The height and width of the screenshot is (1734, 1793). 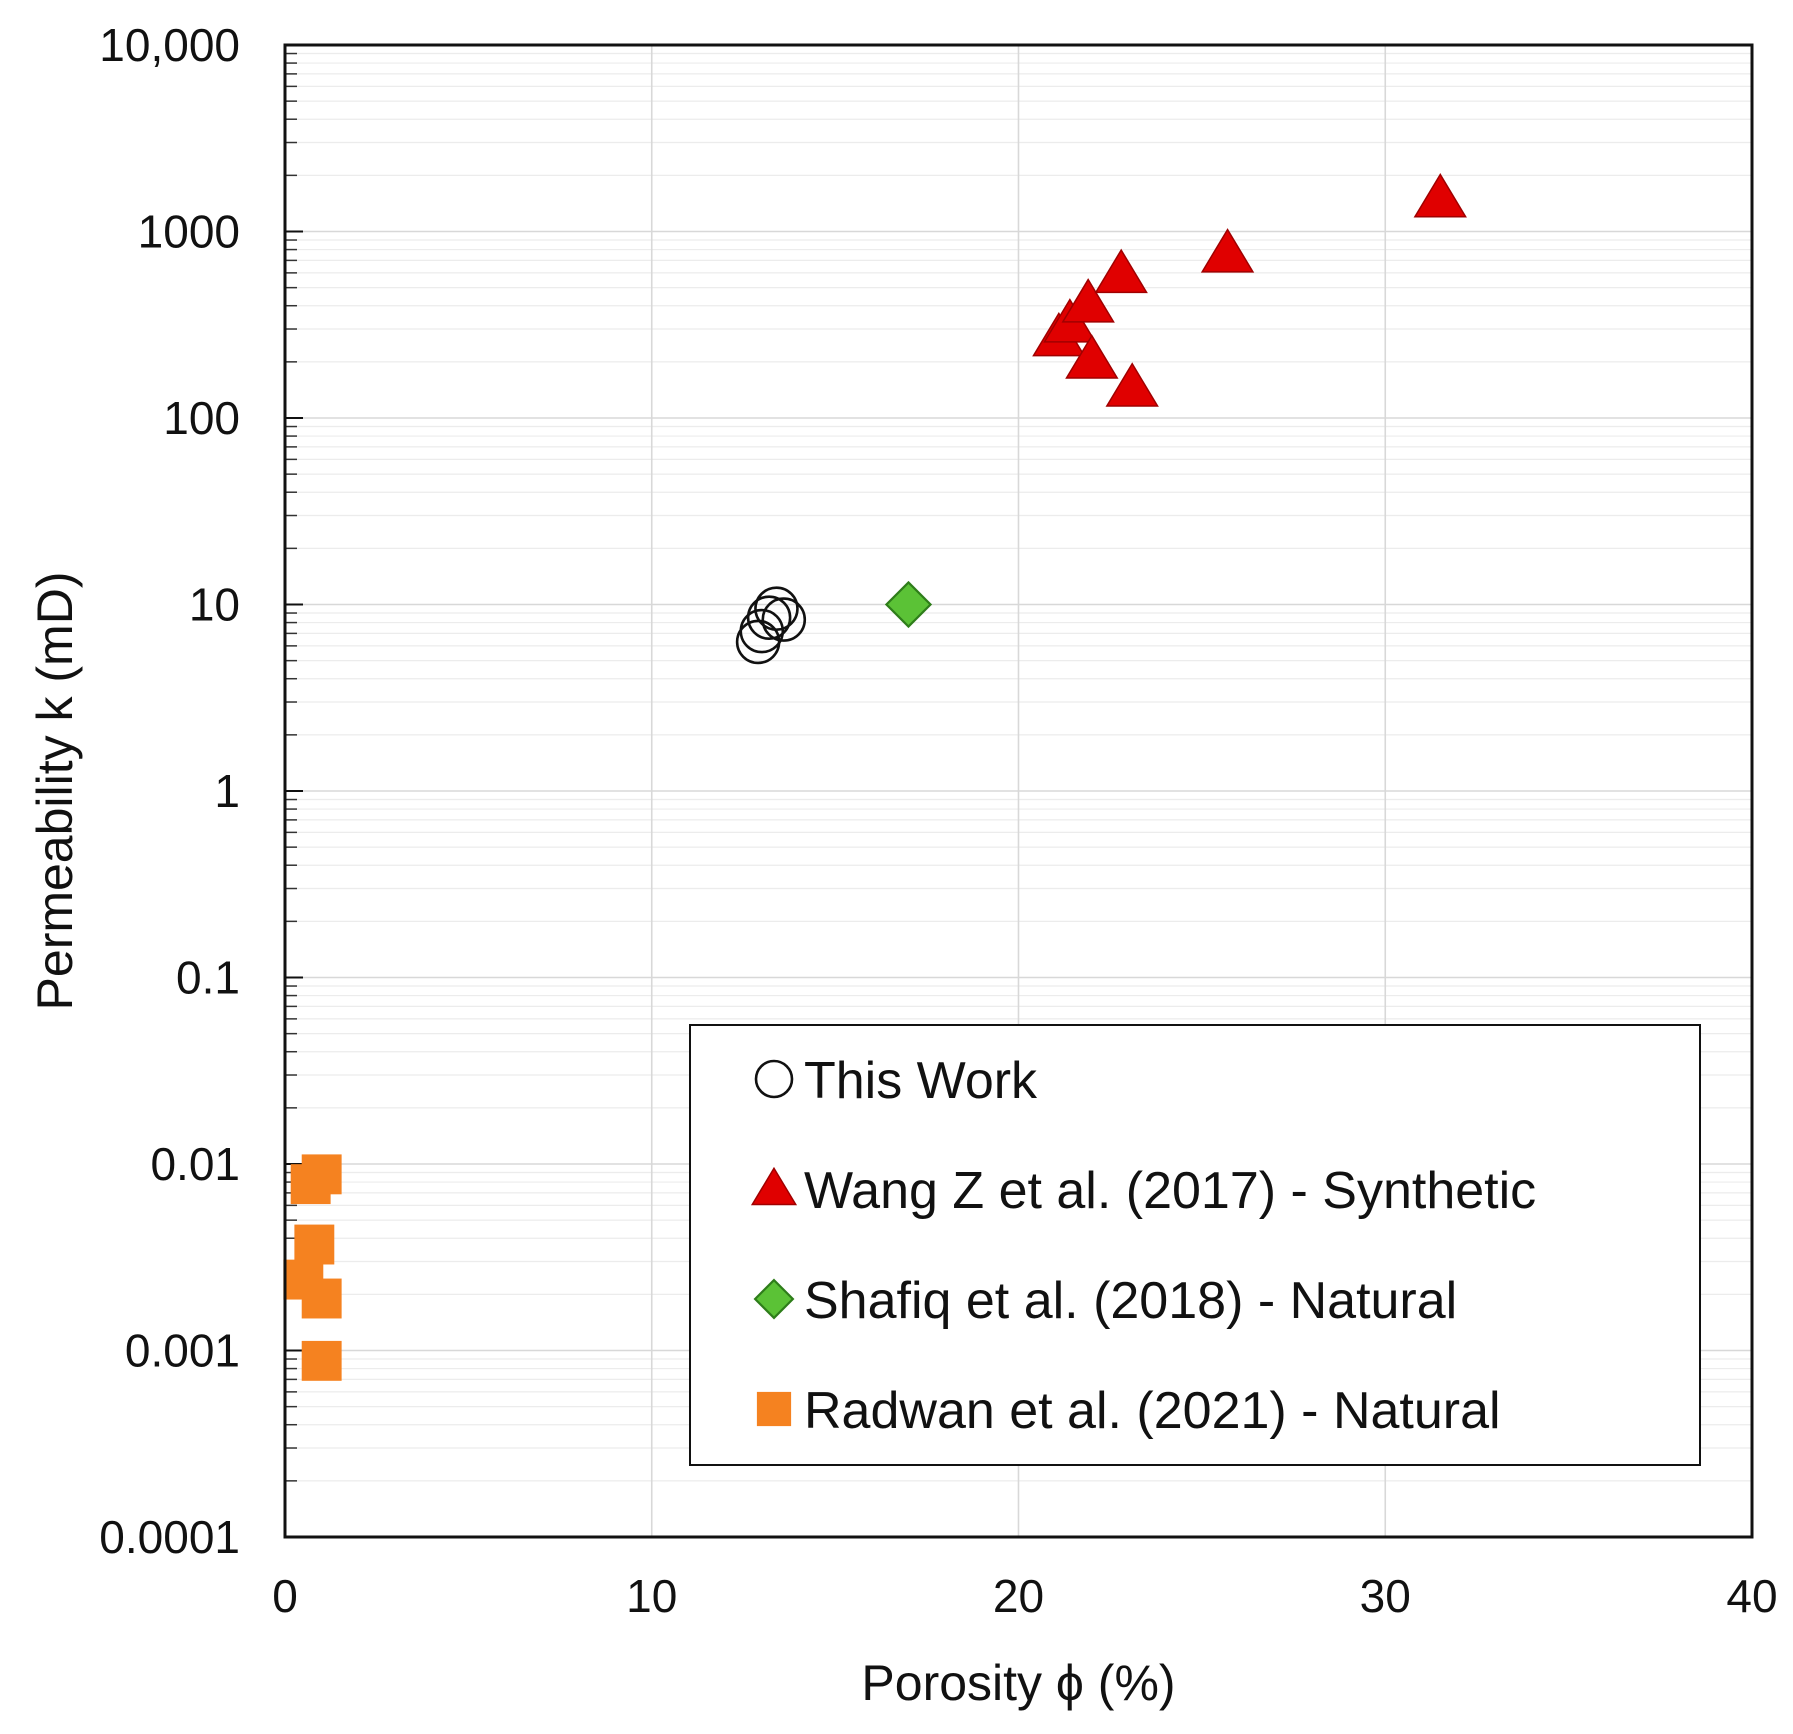 What do you see at coordinates (169, 791) in the screenshot?
I see `y-axis-tick-labels: 10,000 1000 100 10 1 0.1 0.01 0.001 0.0001` at bounding box center [169, 791].